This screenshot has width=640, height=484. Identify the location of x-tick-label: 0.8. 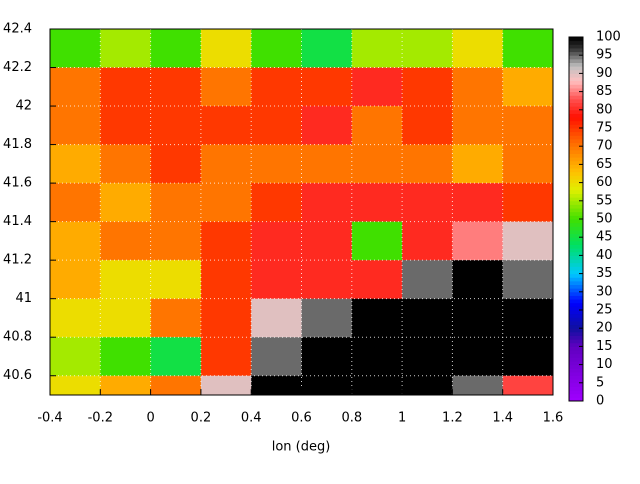
(351, 418).